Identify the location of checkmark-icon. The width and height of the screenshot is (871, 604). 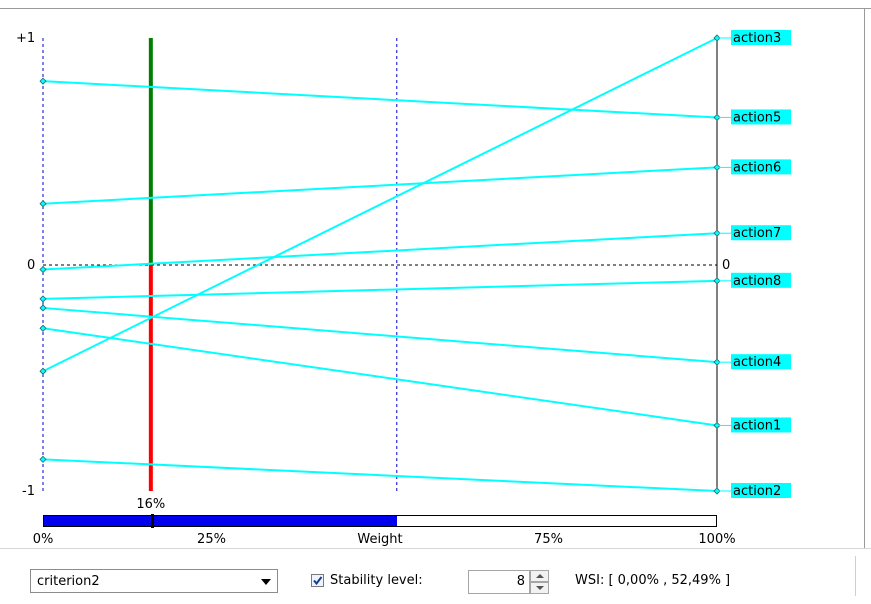
(318, 581).